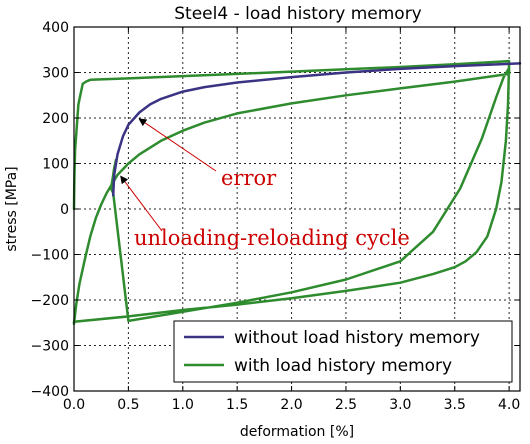  Describe the element at coordinates (74, 405) in the screenshot. I see `x-tick-label: 0.0` at that location.